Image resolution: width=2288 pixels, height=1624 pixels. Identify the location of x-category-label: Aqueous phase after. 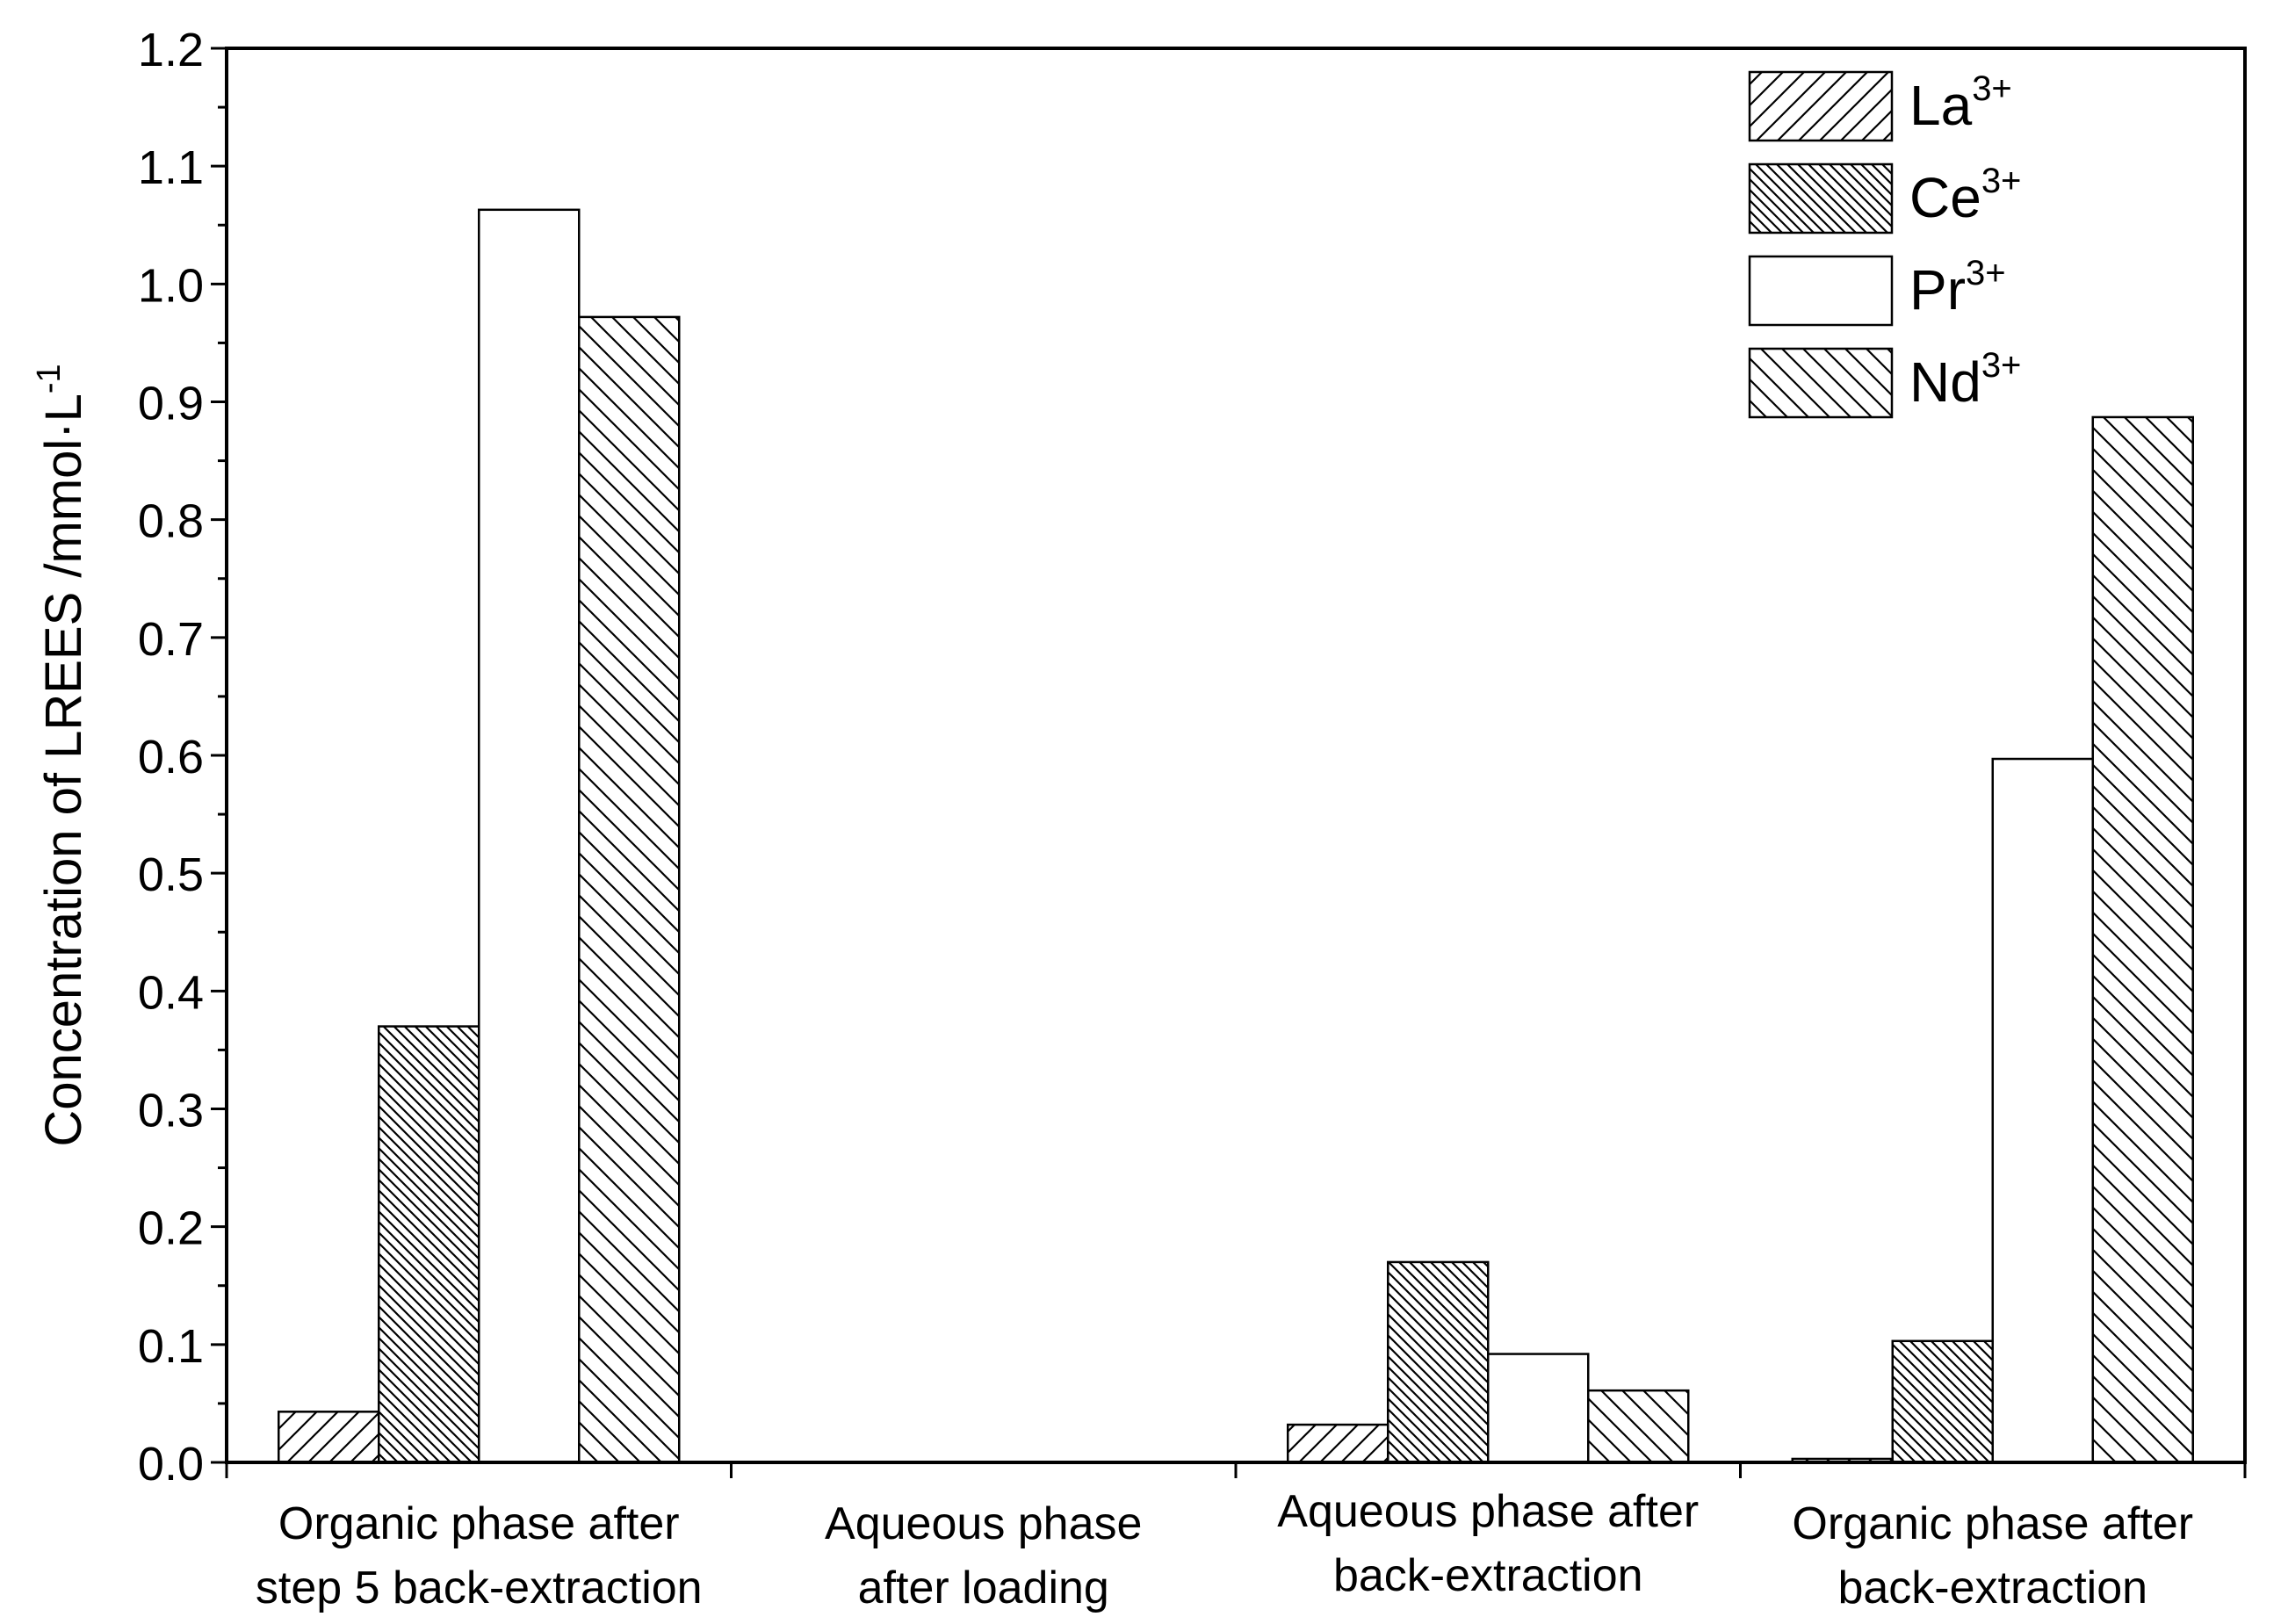
(1488, 1512).